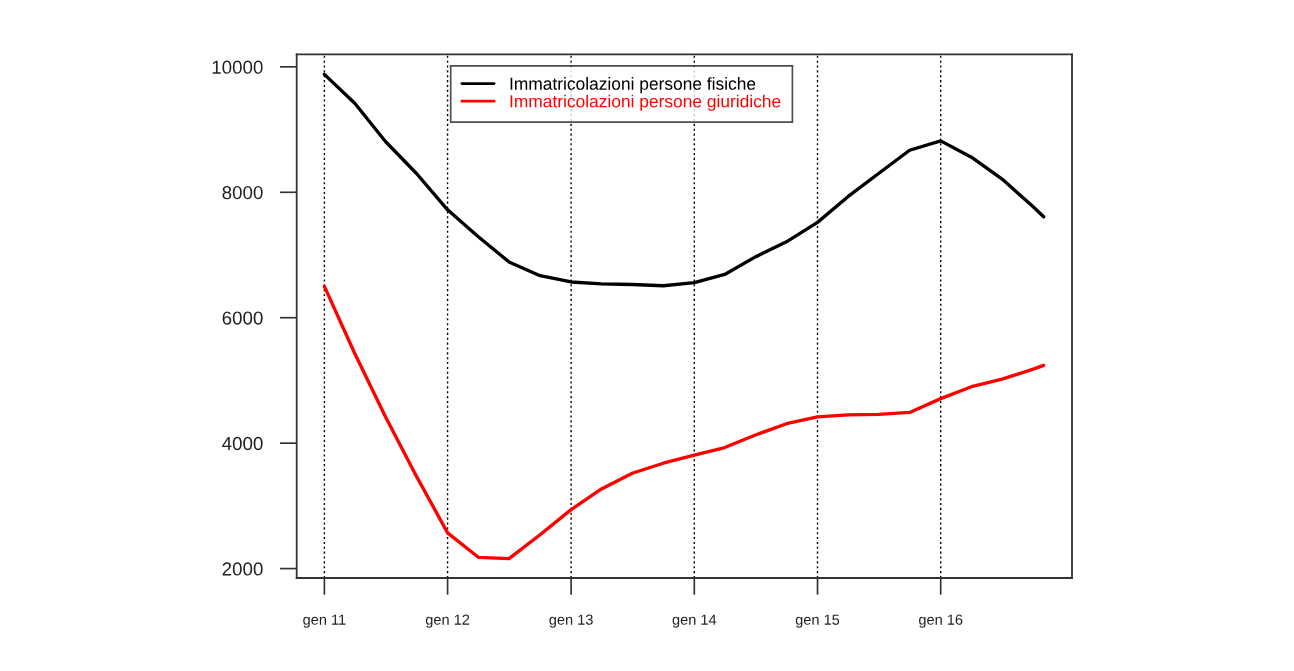 Image resolution: width=1294 pixels, height=671 pixels. I want to click on y-tick-label: 2000, so click(242, 569).